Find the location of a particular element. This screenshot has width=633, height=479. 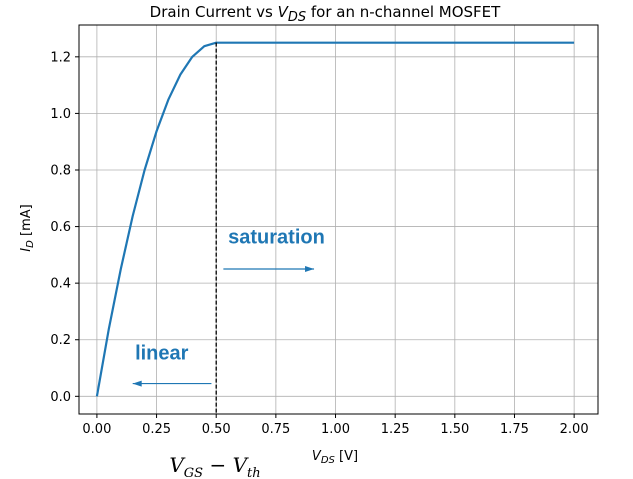

linear-arrowhead is located at coordinates (137, 383).